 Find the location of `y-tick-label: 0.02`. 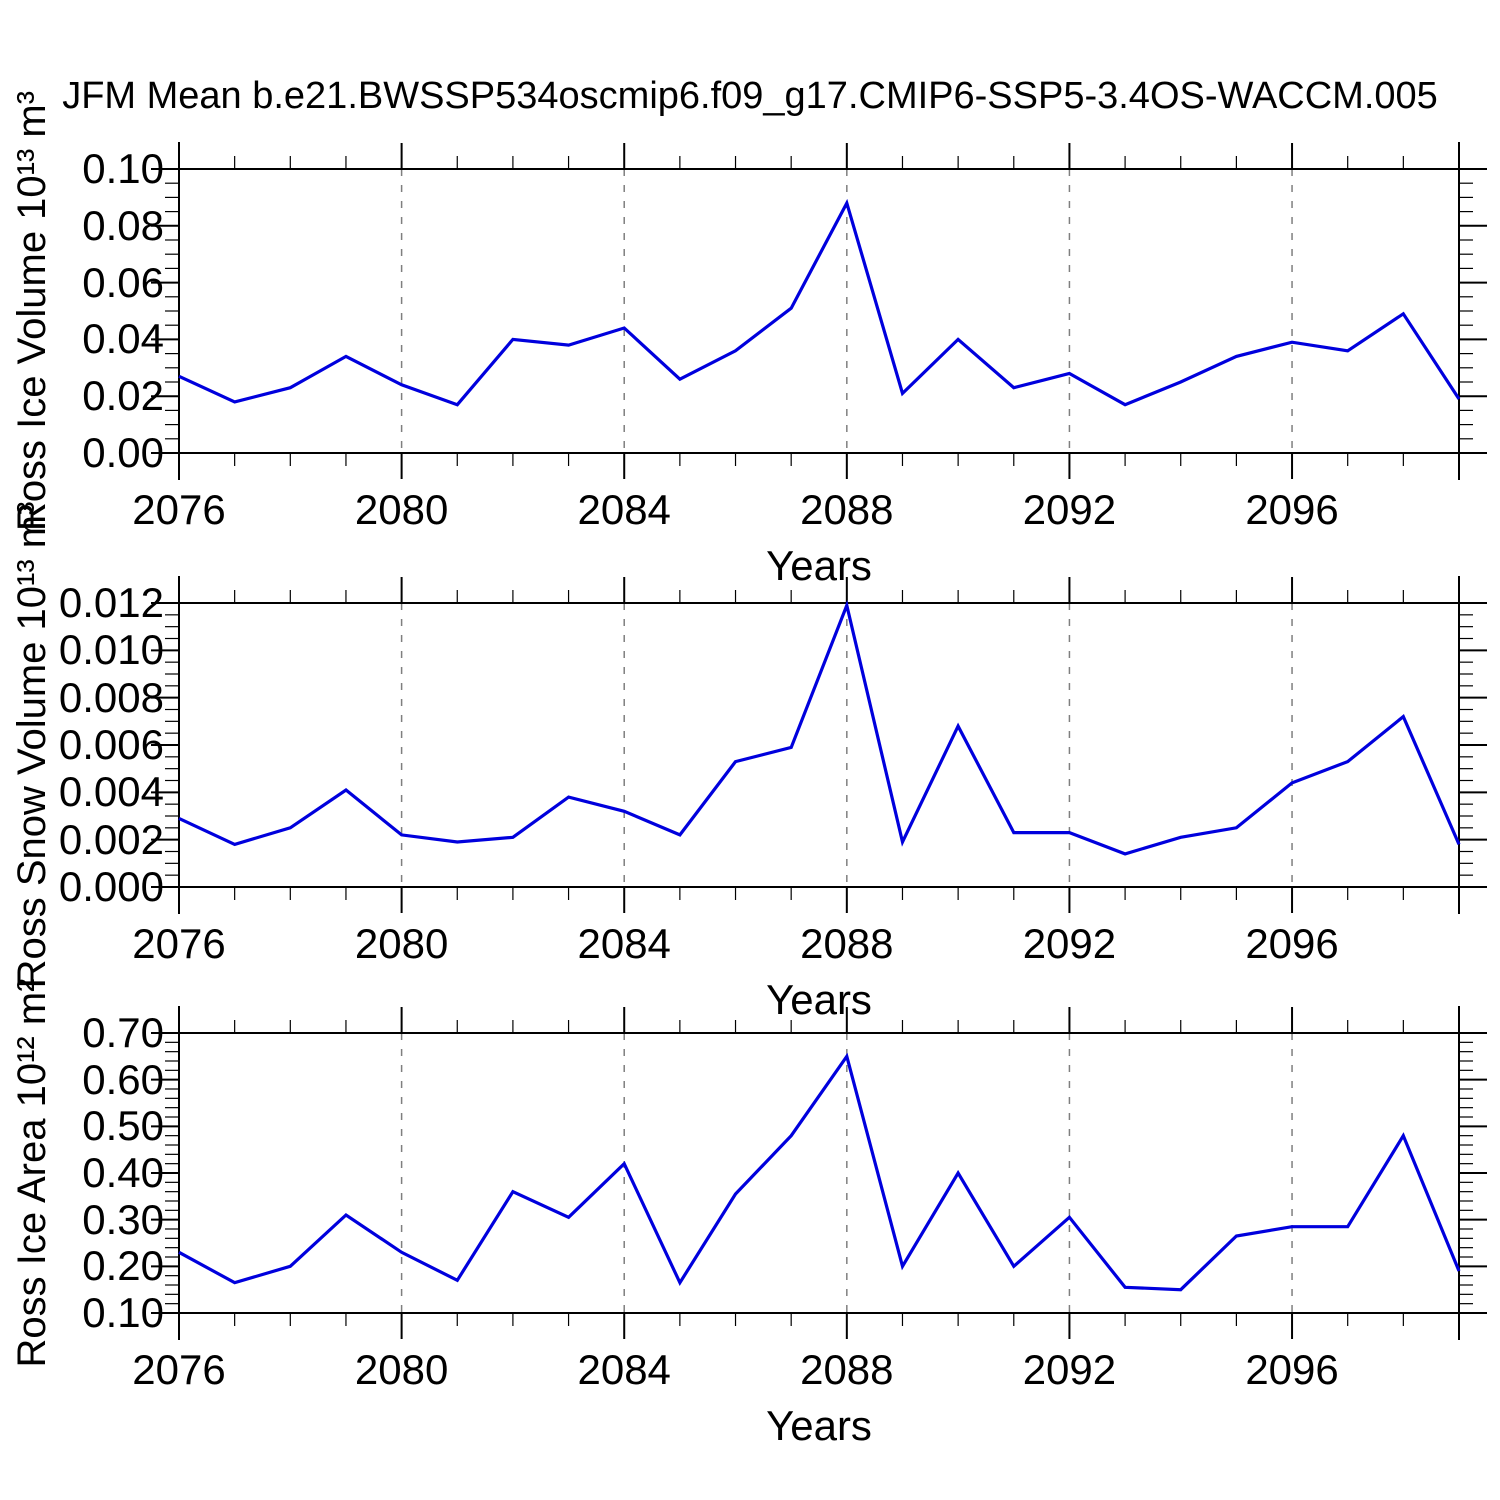

y-tick-label: 0.02 is located at coordinates (123, 396).